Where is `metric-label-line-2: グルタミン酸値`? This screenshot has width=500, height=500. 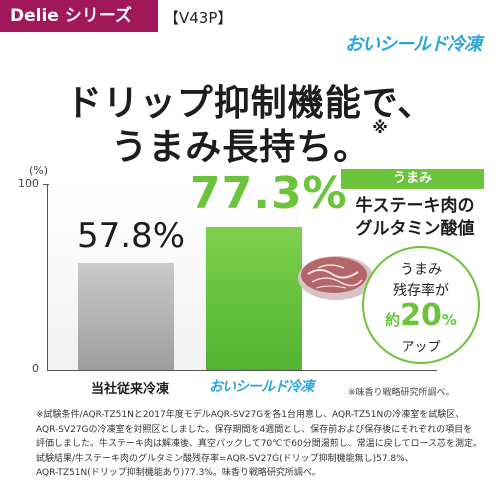
metric-label-line-2: グルタミン酸値 is located at coordinates (415, 229).